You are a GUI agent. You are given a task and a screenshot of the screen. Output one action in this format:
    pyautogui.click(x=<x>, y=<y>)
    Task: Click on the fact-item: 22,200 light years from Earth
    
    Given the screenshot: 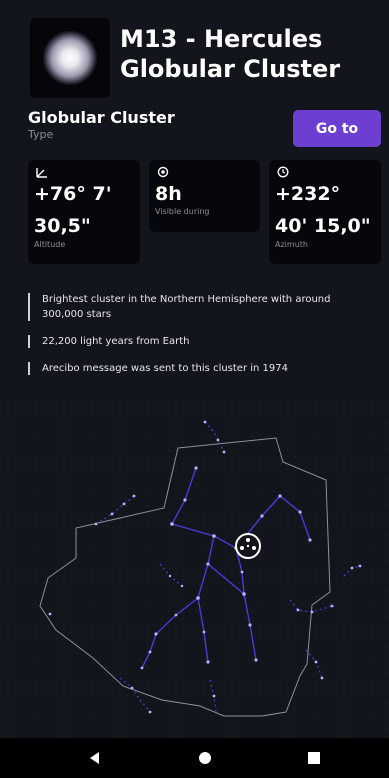 What is the action you would take?
    pyautogui.click(x=198, y=341)
    